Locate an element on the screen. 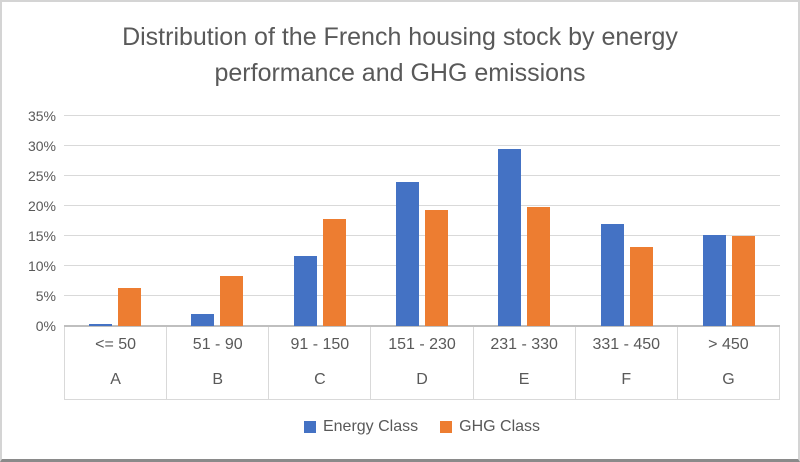 The image size is (800, 462). legend-item: Energy Class is located at coordinates (361, 427).